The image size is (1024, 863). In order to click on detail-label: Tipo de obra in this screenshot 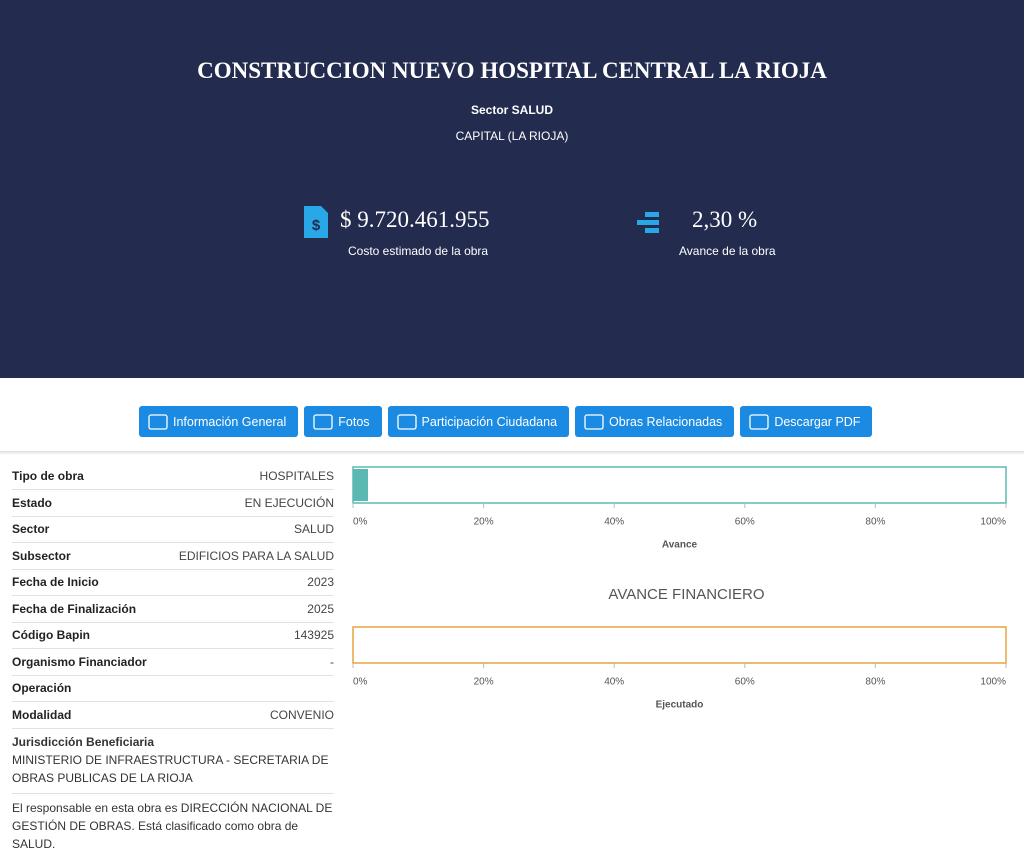, I will do `click(48, 476)`.